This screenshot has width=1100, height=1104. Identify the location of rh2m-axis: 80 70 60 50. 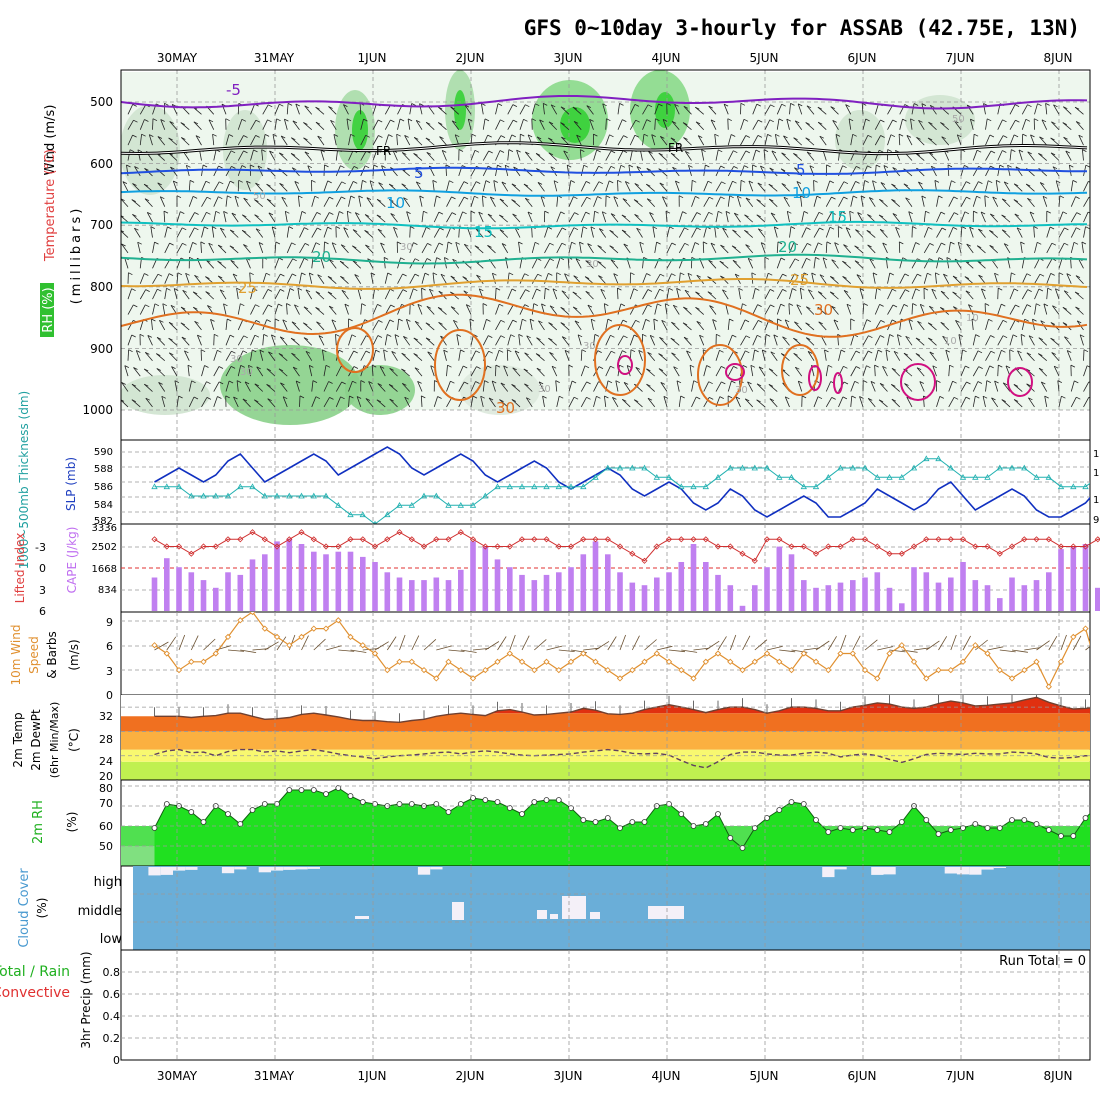
(106, 817).